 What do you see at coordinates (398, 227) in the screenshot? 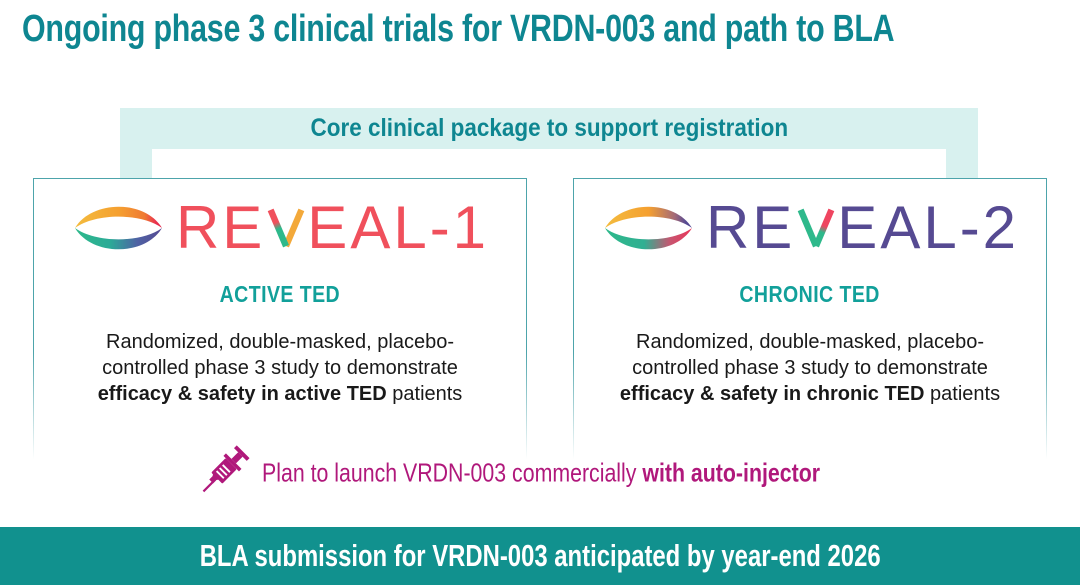
I see `wordmark-post: EAL-1` at bounding box center [398, 227].